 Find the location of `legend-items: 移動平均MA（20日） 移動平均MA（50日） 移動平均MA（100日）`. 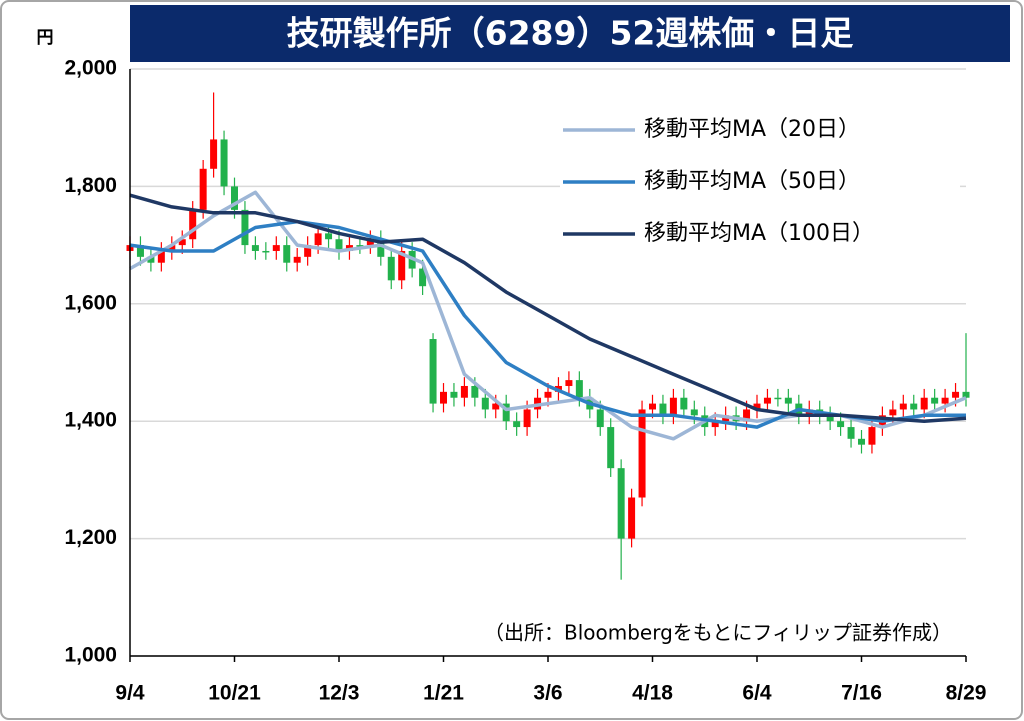

legend-items: 移動平均MA（20日） 移動平均MA（50日） 移動平均MA（100日） is located at coordinates (718, 181).